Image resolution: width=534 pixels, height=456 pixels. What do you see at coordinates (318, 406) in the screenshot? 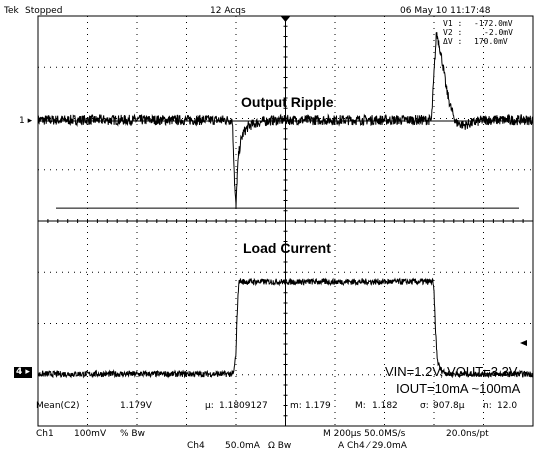
I see `measurement-min-value: 1.179` at bounding box center [318, 406].